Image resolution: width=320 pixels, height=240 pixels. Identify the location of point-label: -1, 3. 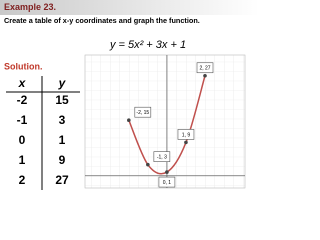
(162, 157).